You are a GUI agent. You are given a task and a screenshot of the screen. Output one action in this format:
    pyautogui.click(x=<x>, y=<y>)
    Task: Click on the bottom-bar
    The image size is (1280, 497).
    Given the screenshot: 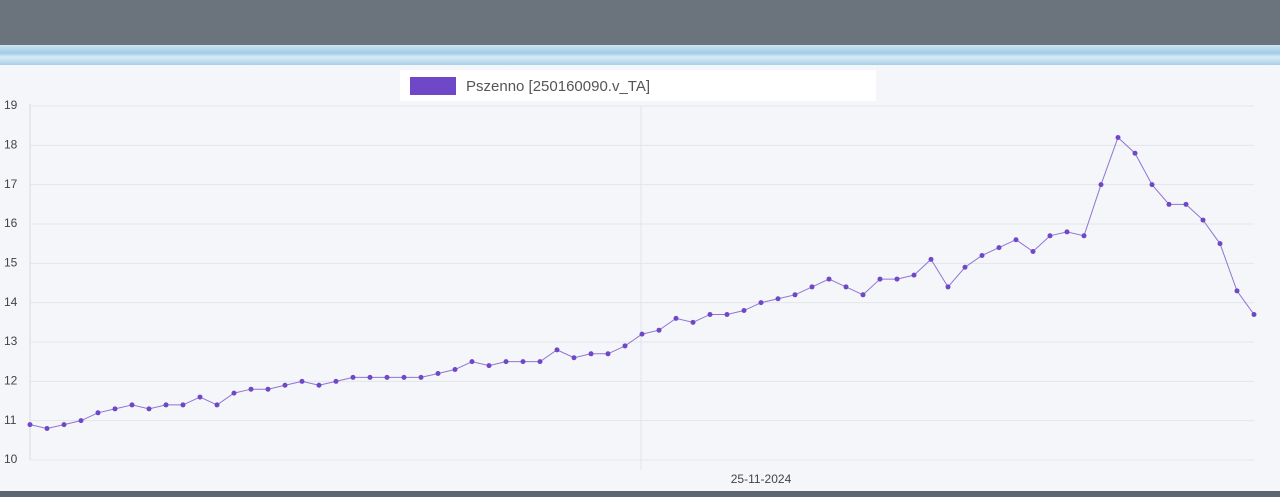 What is the action you would take?
    pyautogui.click(x=640, y=494)
    